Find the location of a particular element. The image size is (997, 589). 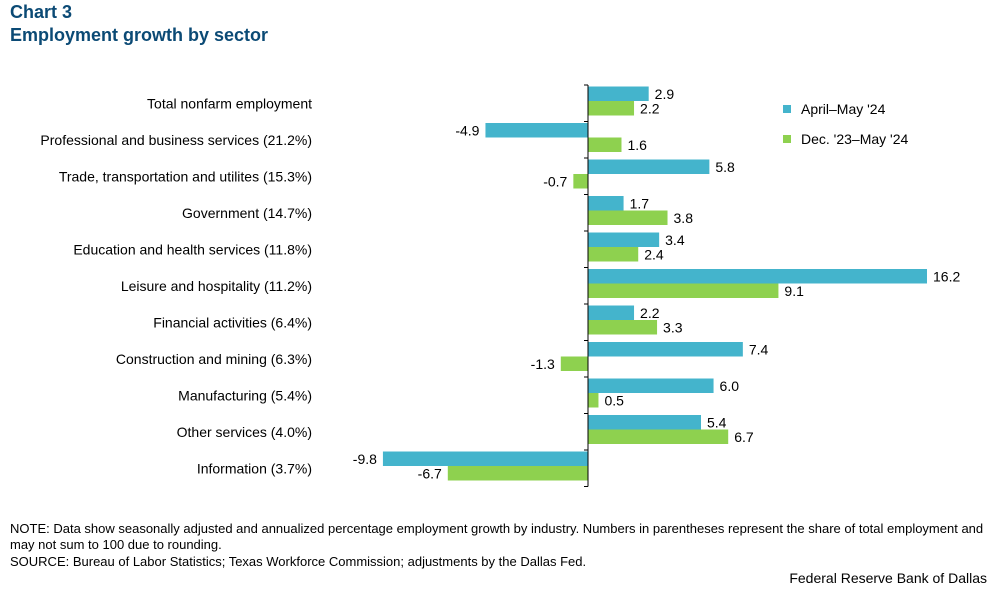

data-label: 0.5 is located at coordinates (614, 400).